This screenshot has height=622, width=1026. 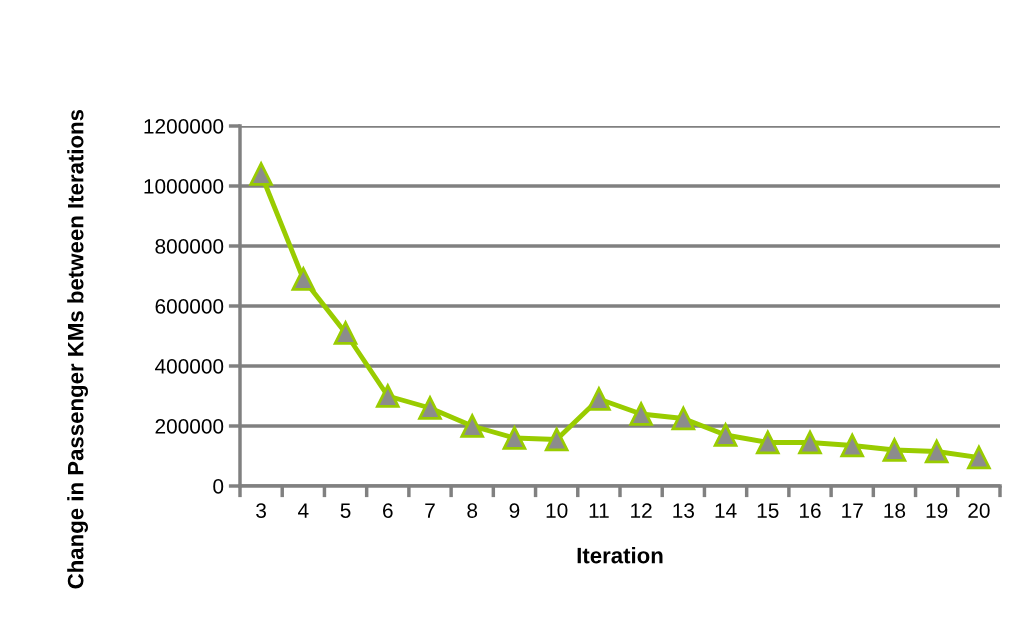 I want to click on x-tick-label: 3, so click(x=261, y=510).